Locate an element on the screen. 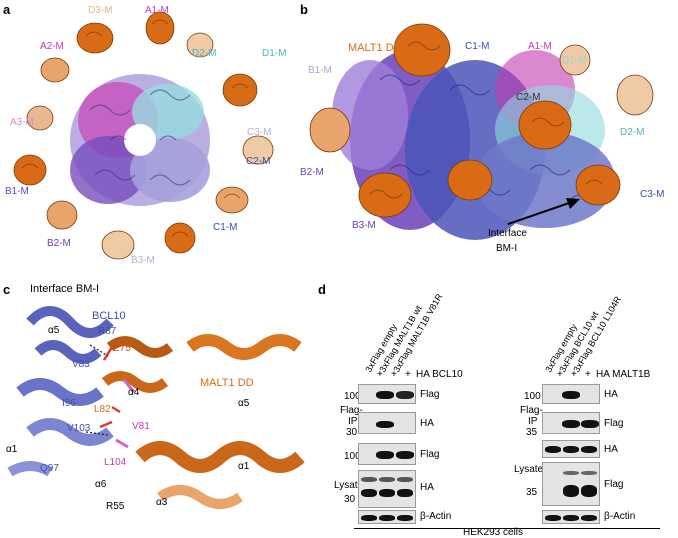 The height and width of the screenshot is (538, 678). panel-label-a: a is located at coordinates (7, 9).